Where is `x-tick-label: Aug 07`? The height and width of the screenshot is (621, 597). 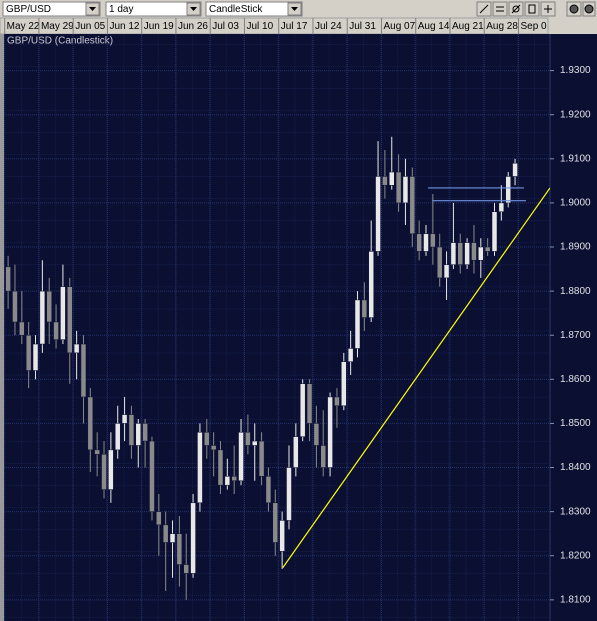
x-tick-label: Aug 07 is located at coordinates (399, 26).